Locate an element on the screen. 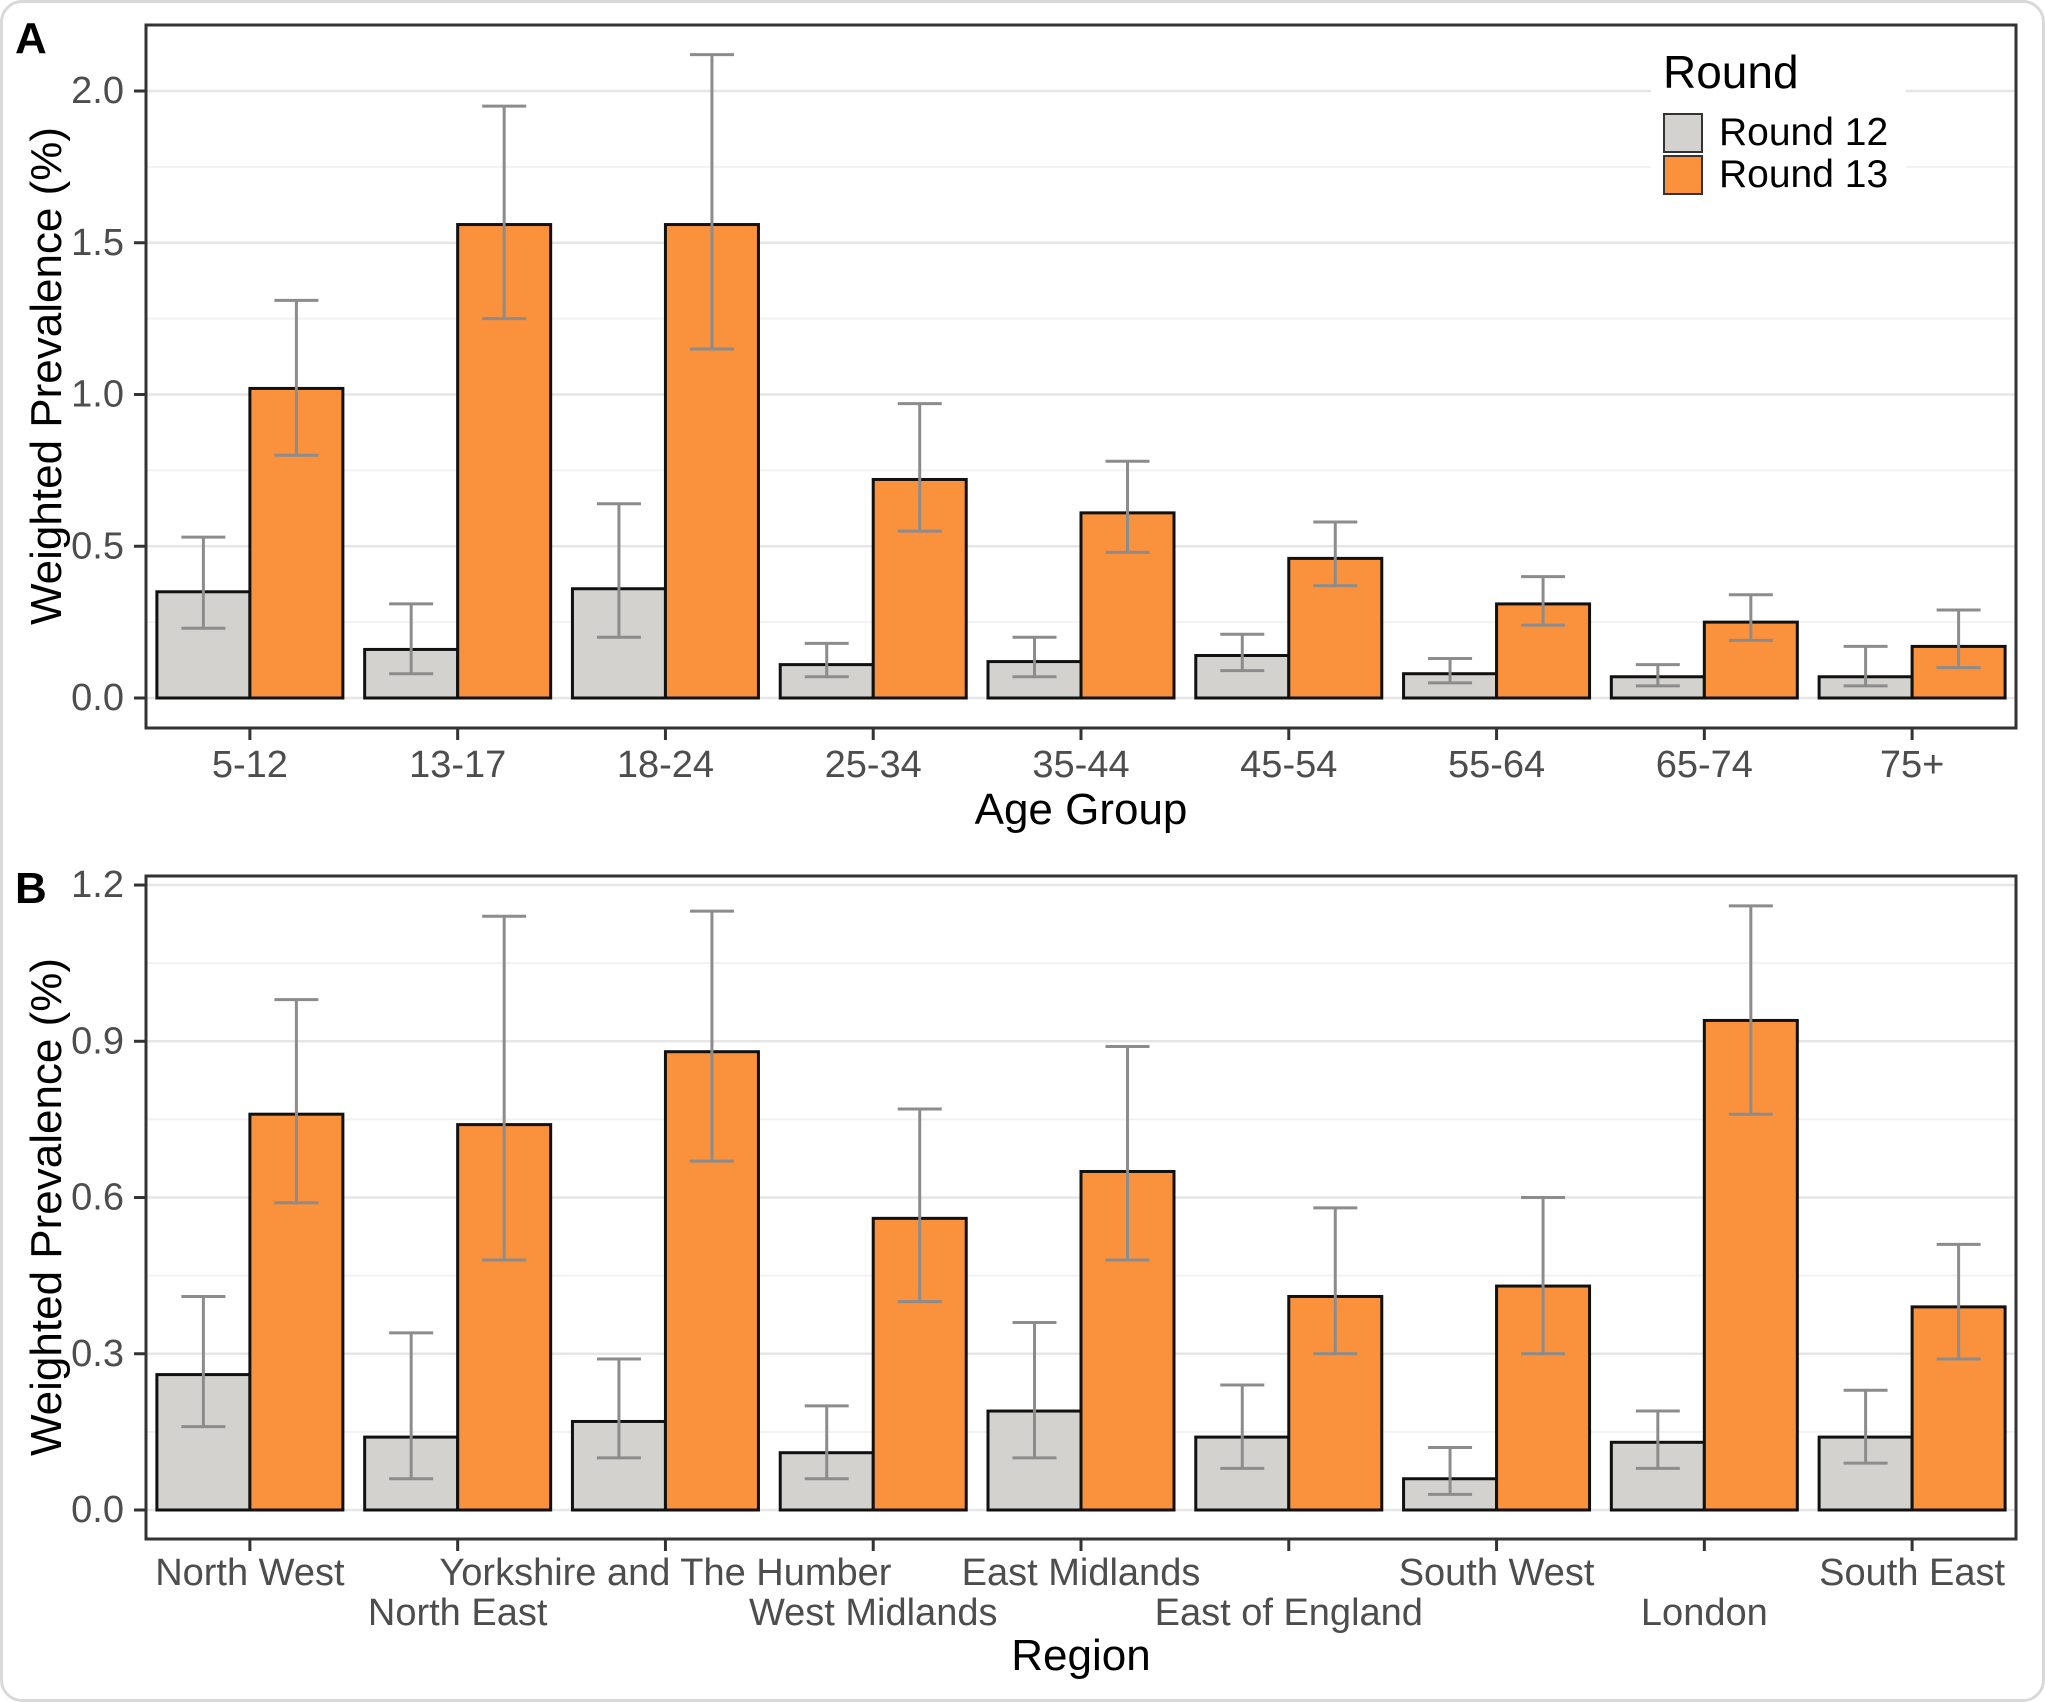 This screenshot has height=1702, width=2045. panel-b-letter: B is located at coordinates (31, 888).